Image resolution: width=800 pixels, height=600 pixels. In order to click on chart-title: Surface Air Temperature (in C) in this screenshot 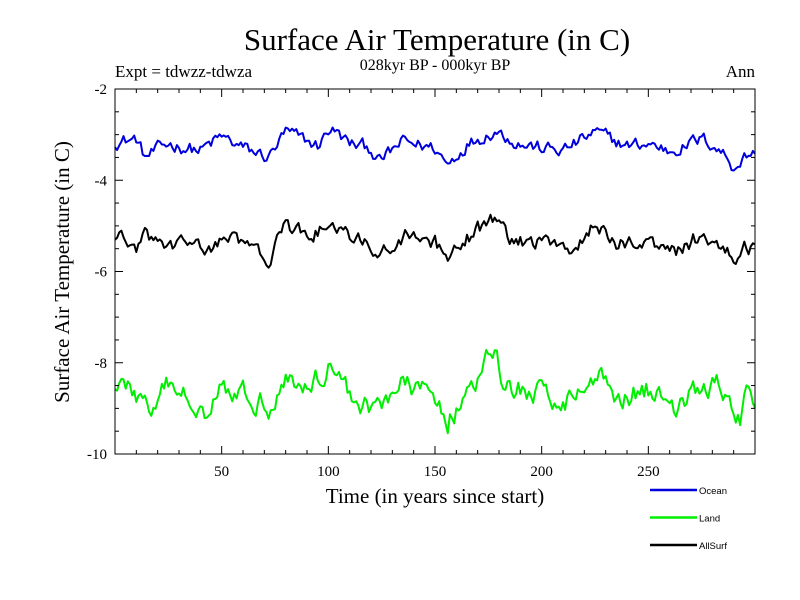, I will do `click(437, 39)`.